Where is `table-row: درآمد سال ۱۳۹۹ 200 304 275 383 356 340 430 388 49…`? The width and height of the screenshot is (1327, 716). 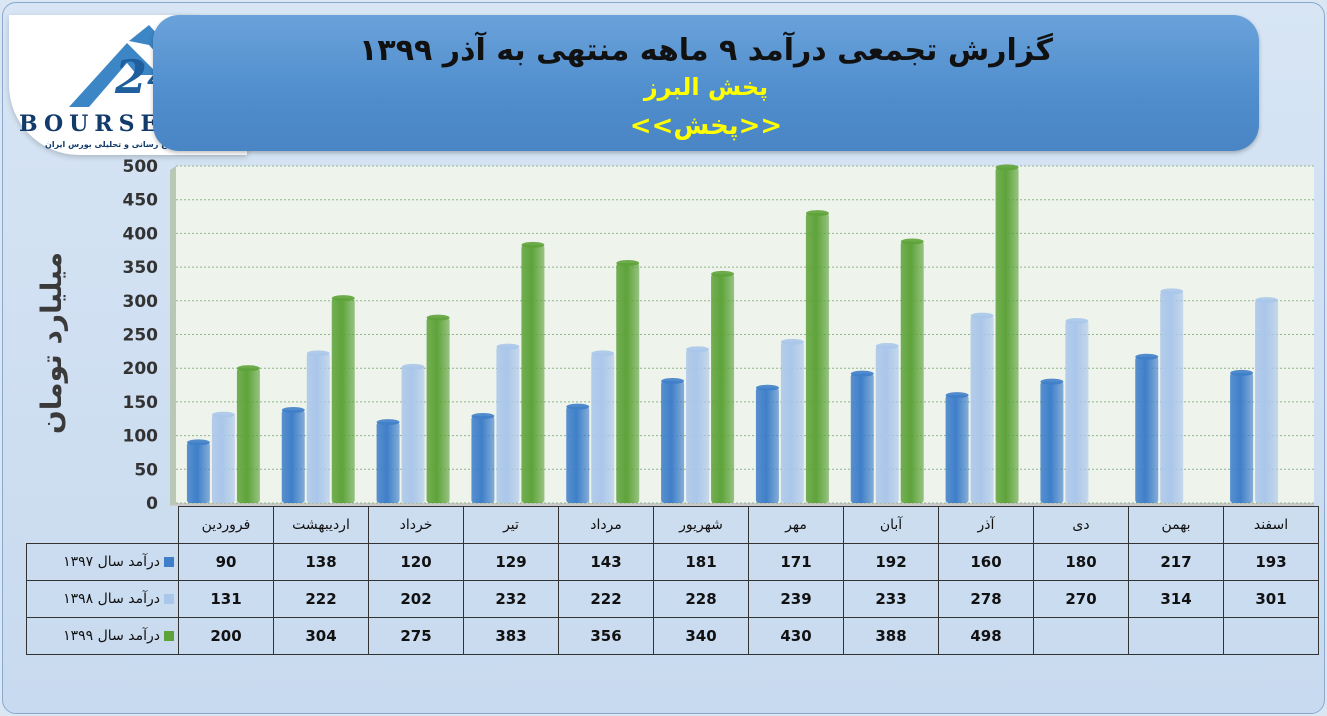
table-row: درآمد سال ۱۳۹۹ 200 304 275 383 356 340 430 388 49… is located at coordinates (672, 636).